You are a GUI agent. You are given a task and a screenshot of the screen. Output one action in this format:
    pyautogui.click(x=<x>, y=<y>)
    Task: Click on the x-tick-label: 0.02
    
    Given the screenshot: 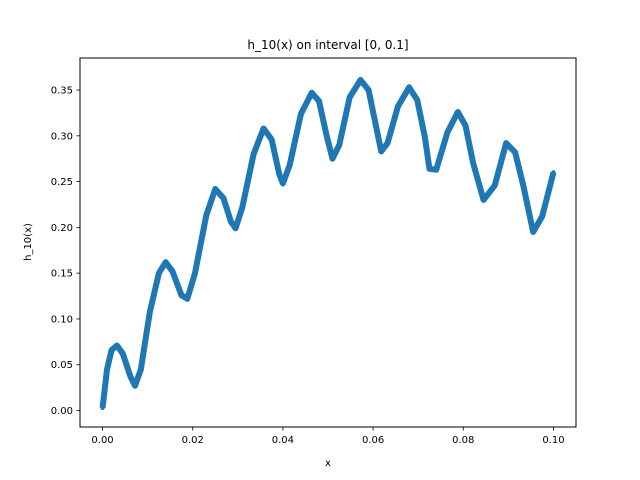 What is the action you would take?
    pyautogui.click(x=193, y=440)
    